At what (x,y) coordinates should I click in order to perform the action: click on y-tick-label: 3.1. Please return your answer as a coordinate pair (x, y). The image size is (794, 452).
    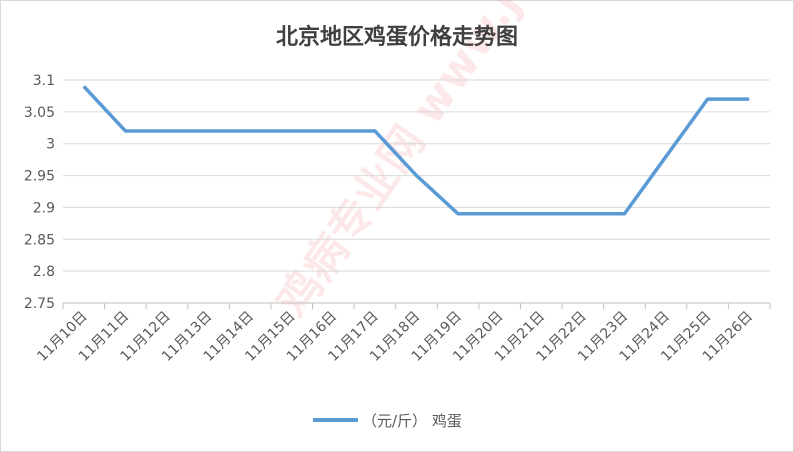
    Looking at the image, I should click on (44, 81).